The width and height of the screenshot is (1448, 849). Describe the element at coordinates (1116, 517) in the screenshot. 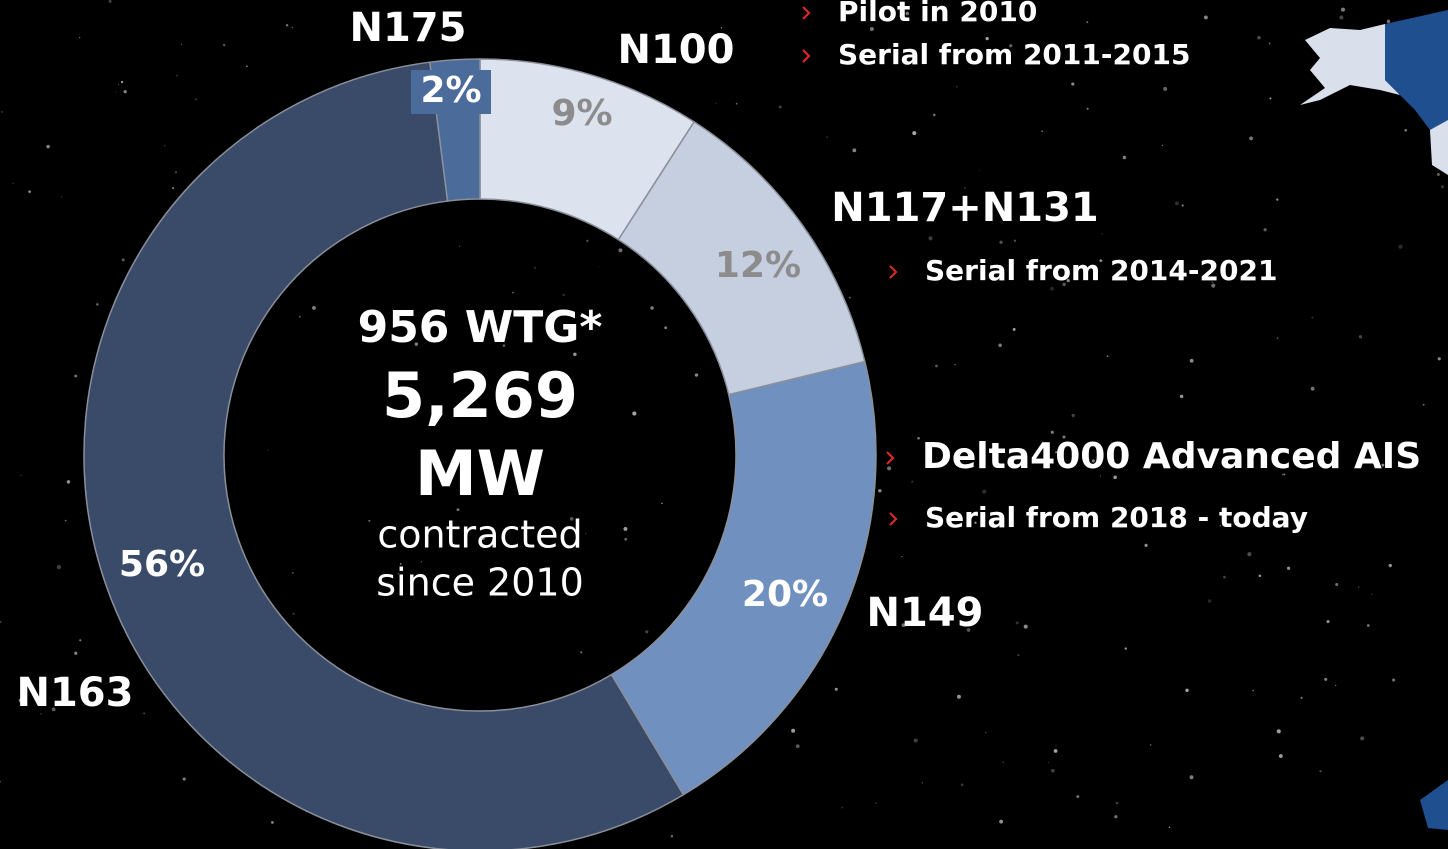

I see `annotation: Serial from 2018 - today` at that location.